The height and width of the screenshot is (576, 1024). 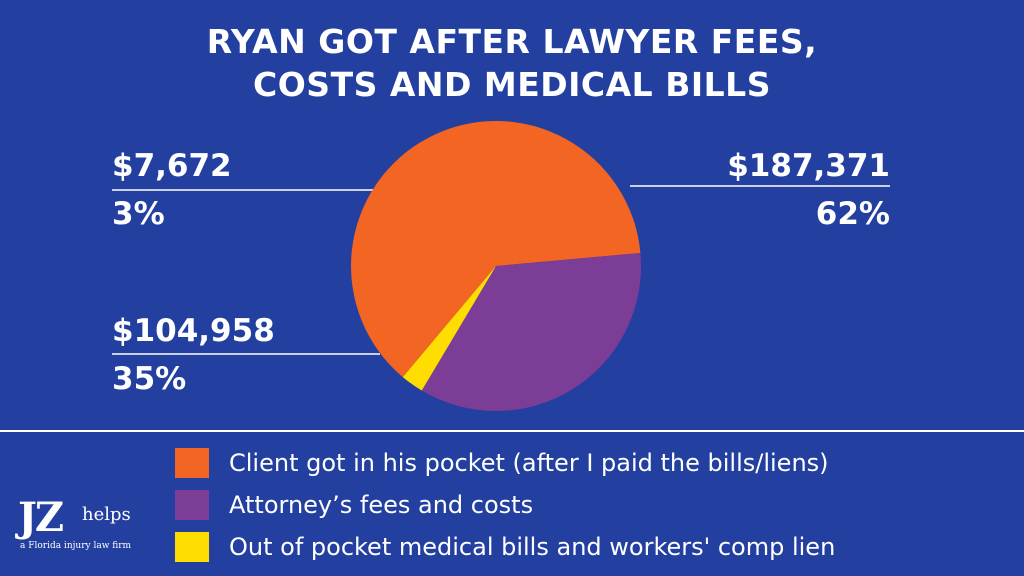 I want to click on callout-out-of-pocket-percent: 3%, so click(x=138, y=214).